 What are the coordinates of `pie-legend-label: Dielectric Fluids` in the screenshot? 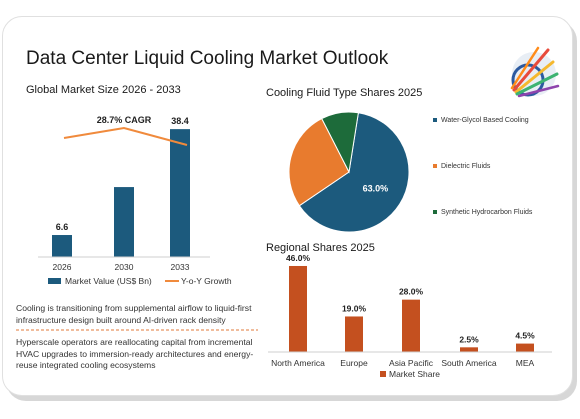 It's located at (466, 166).